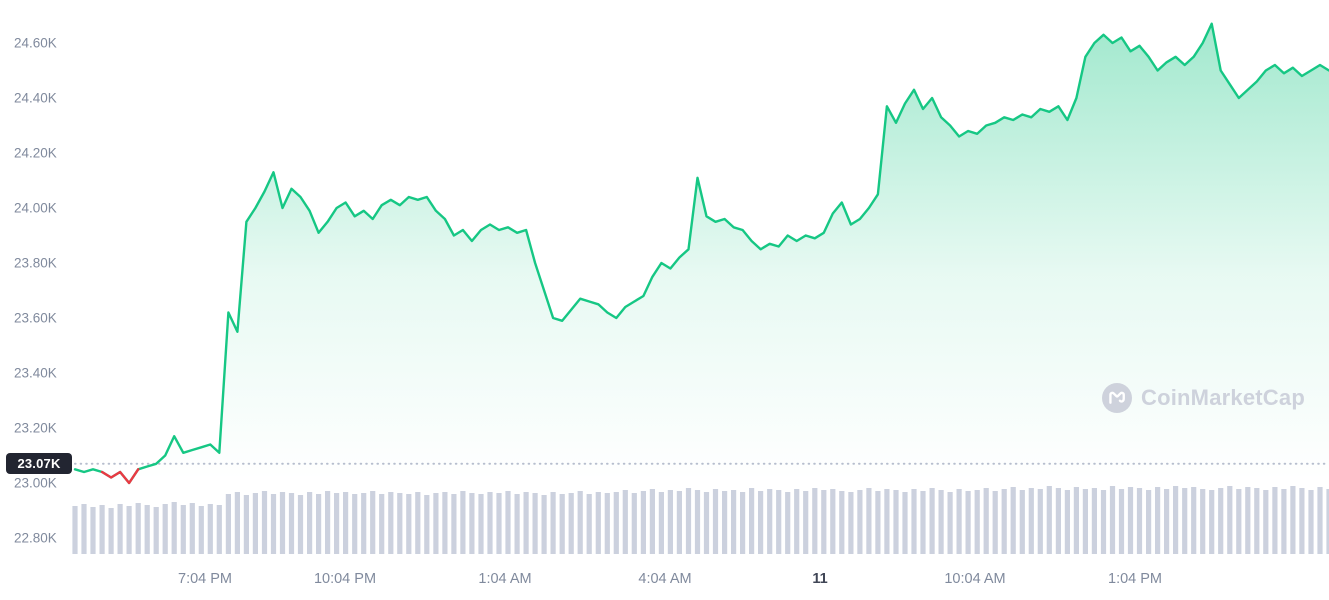 This screenshot has height=600, width=1329. Describe the element at coordinates (35, 43) in the screenshot. I see `y-axis-label: 24.60K` at that location.